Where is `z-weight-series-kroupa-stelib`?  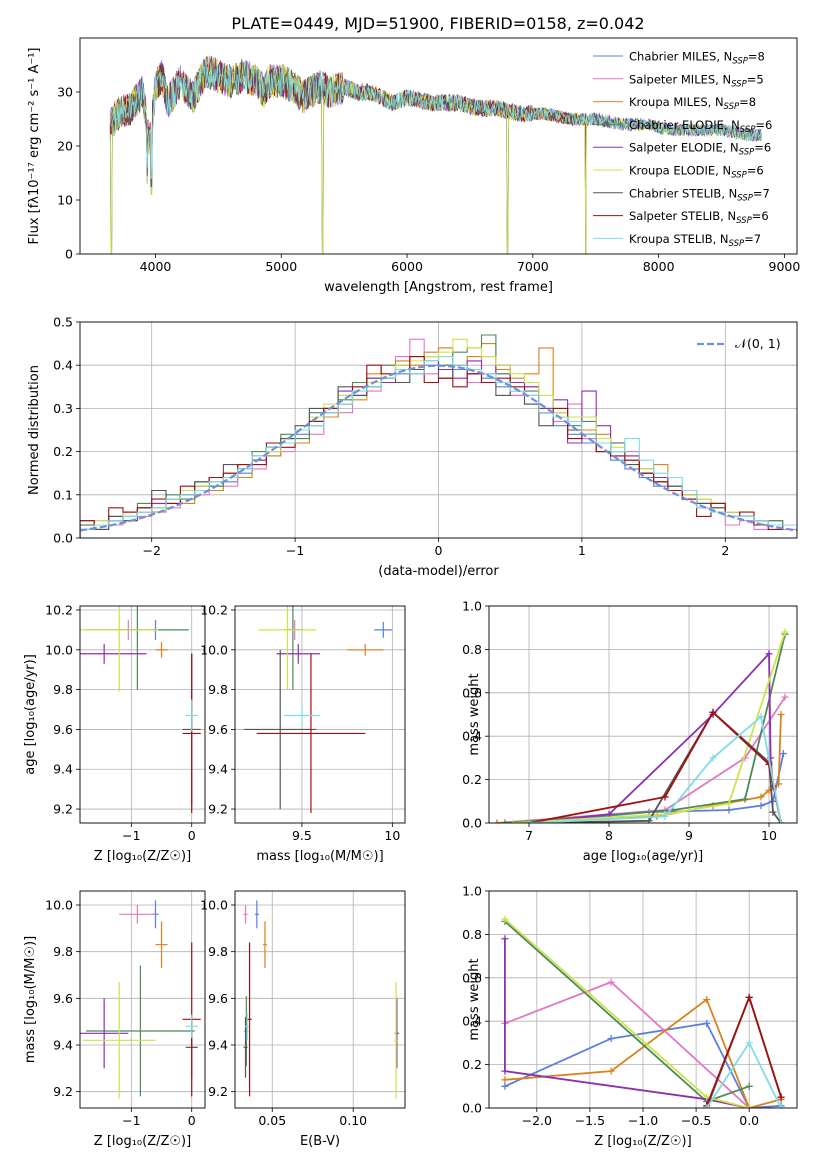 z-weight-series-kroupa-stelib is located at coordinates (744, 1073).